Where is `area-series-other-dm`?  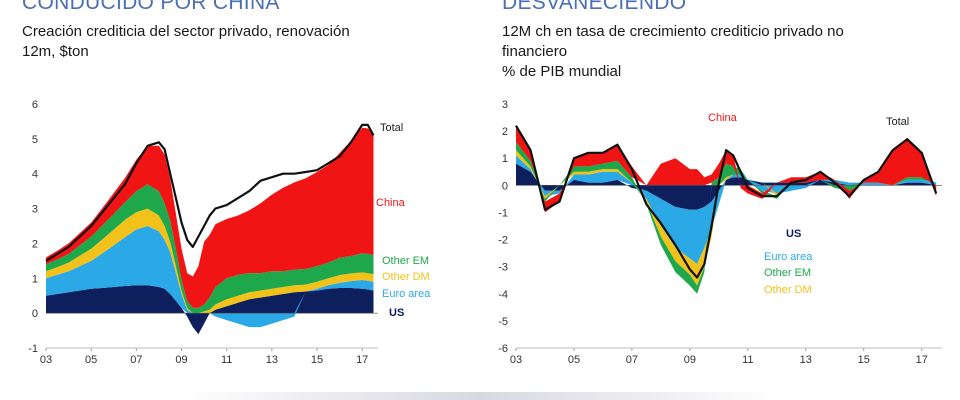
area-series-other-dm is located at coordinates (210, 261).